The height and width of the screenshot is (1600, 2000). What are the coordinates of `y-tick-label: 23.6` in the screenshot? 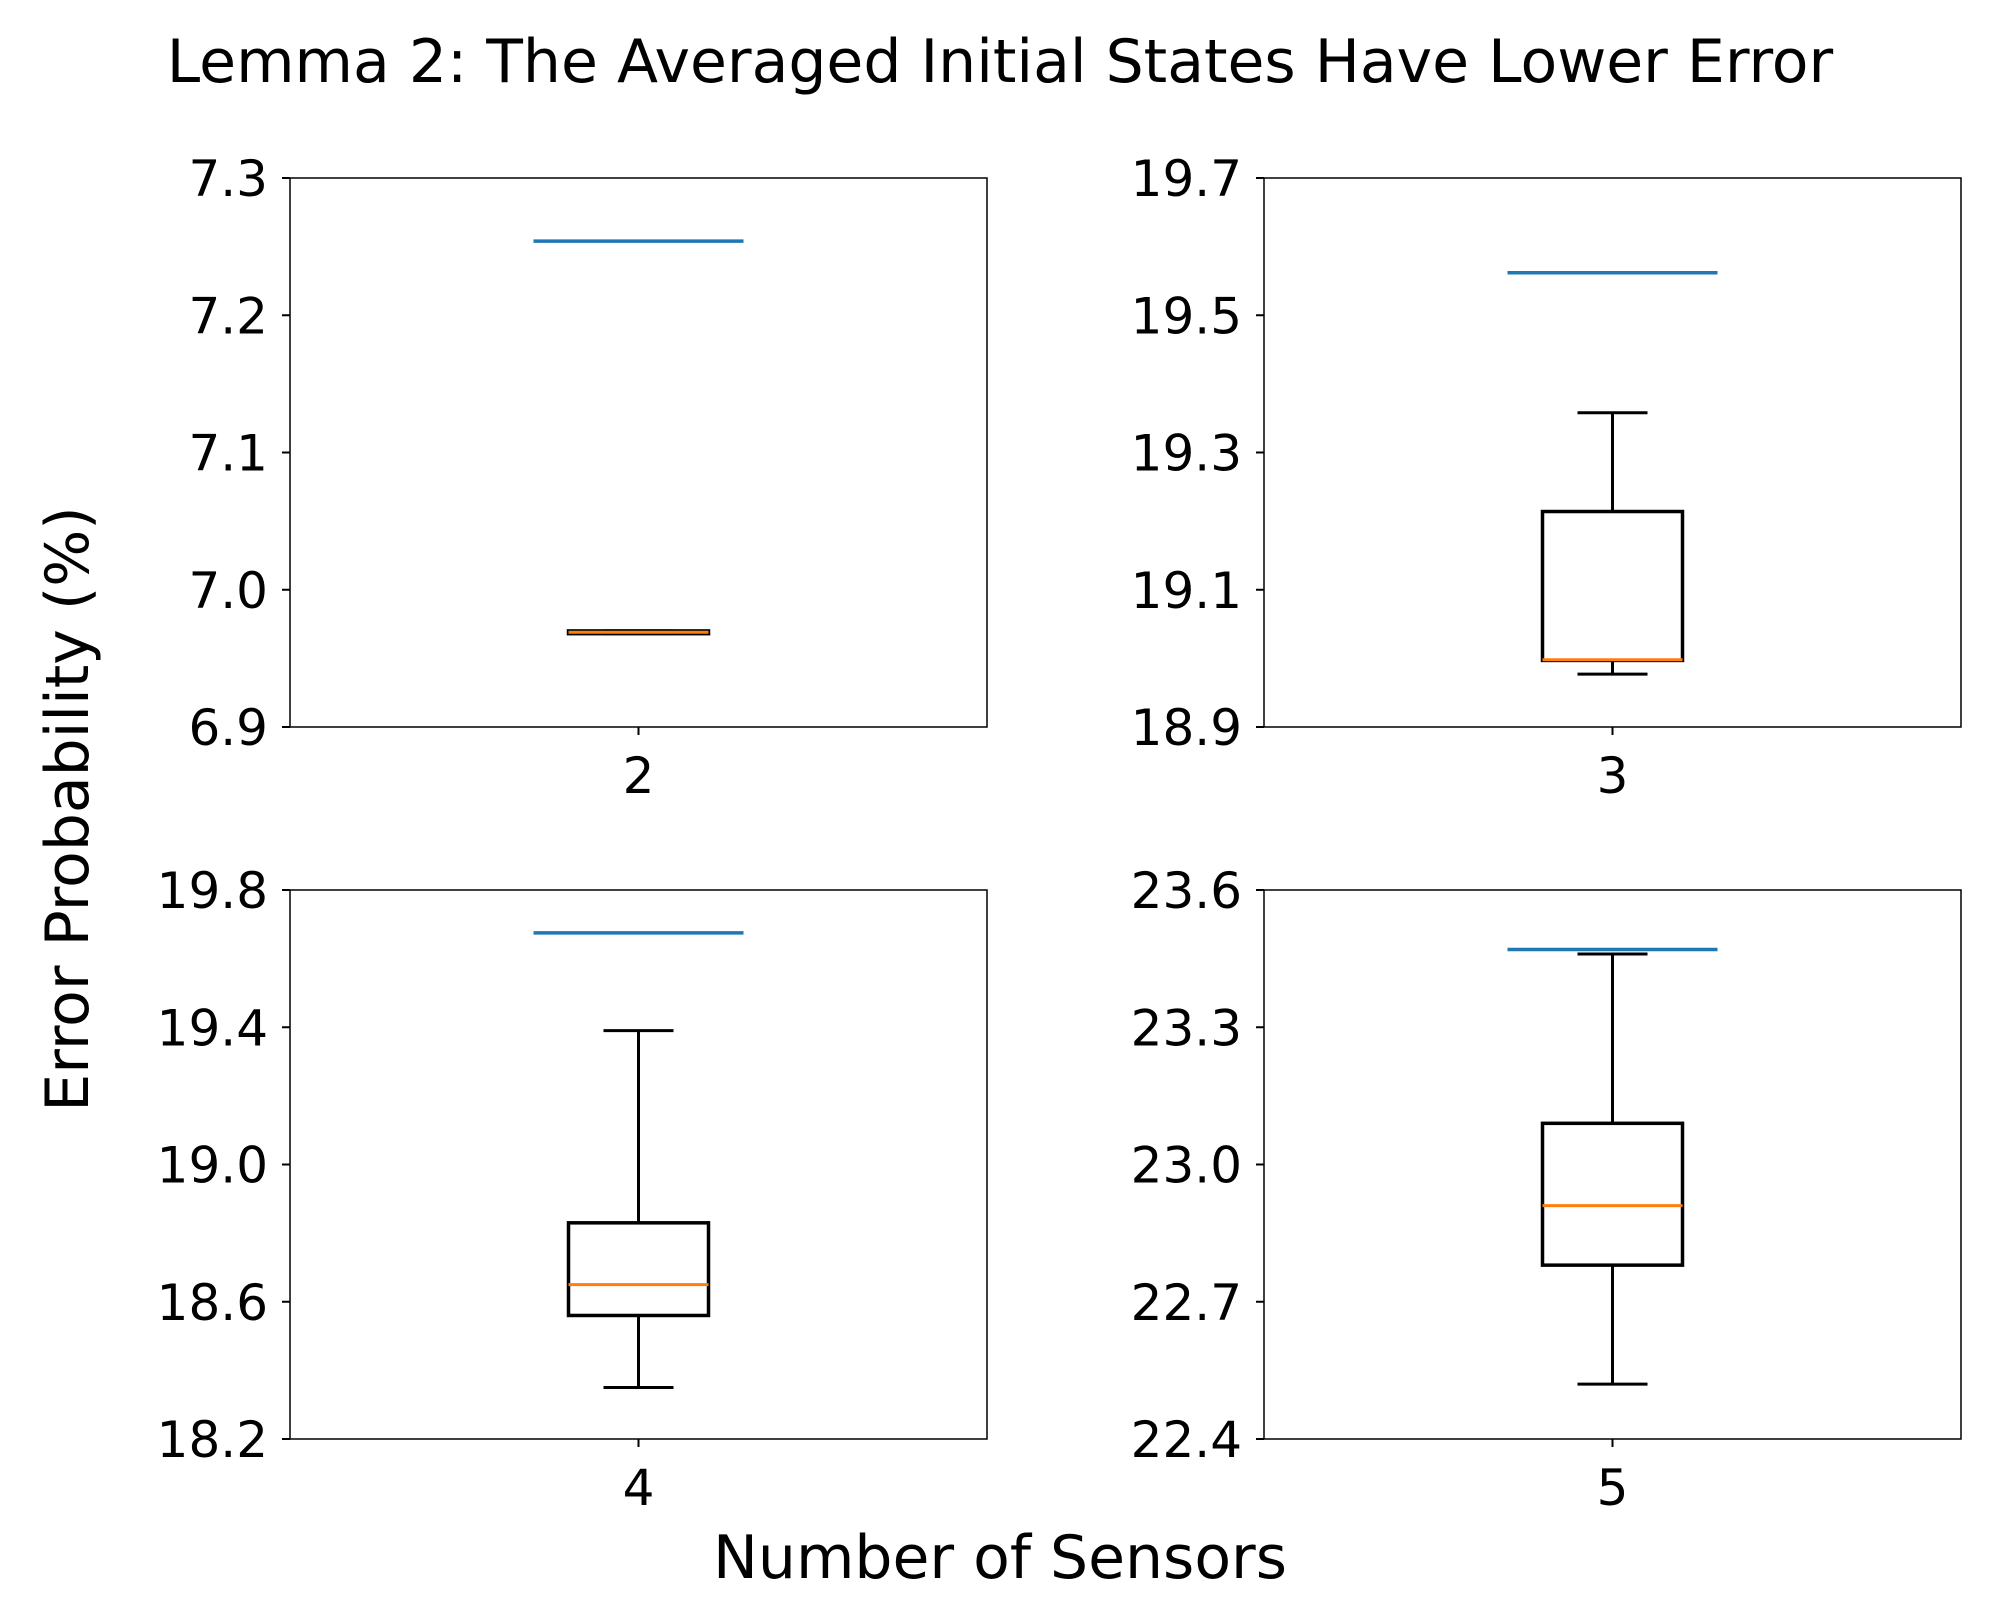 It's located at (1186, 891).